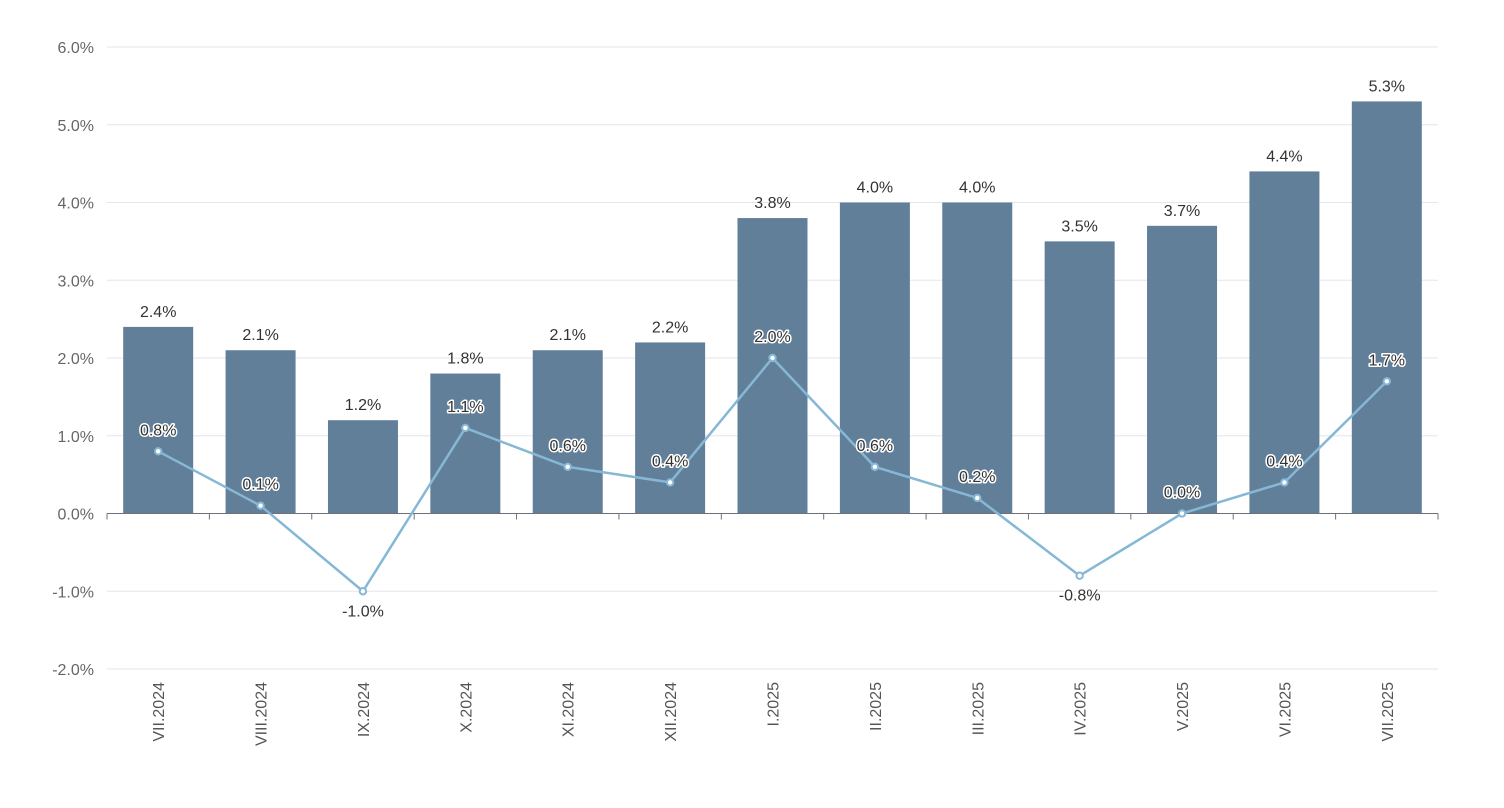 Image resolution: width=1504 pixels, height=808 pixels. I want to click on y-tick-label: 5.0%, so click(76, 126).